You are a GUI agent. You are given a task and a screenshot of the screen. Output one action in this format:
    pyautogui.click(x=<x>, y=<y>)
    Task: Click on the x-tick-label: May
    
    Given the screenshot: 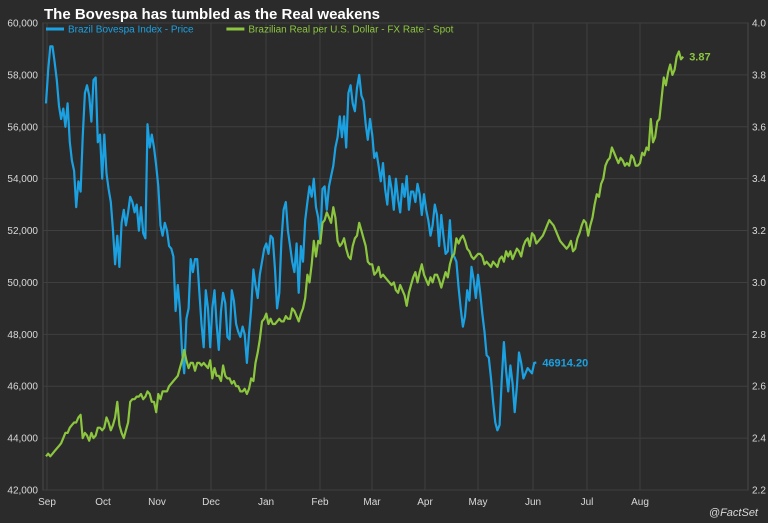 What is the action you would take?
    pyautogui.click(x=478, y=502)
    